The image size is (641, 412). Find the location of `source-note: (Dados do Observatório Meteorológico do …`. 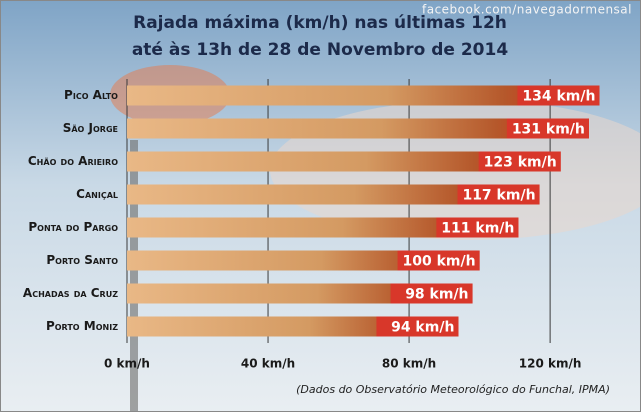

source-note: (Dados do Observatório Meteorológico do … is located at coordinates (453, 389).